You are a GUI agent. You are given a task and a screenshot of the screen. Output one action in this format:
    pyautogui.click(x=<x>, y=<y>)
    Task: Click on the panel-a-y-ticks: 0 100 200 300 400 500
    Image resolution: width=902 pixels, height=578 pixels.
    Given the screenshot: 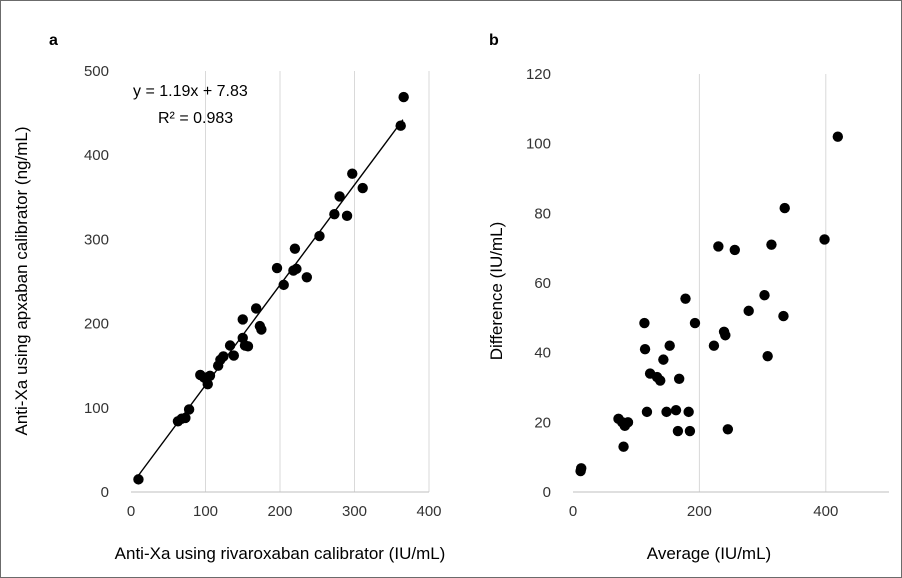 What is the action you would take?
    pyautogui.click(x=96, y=282)
    